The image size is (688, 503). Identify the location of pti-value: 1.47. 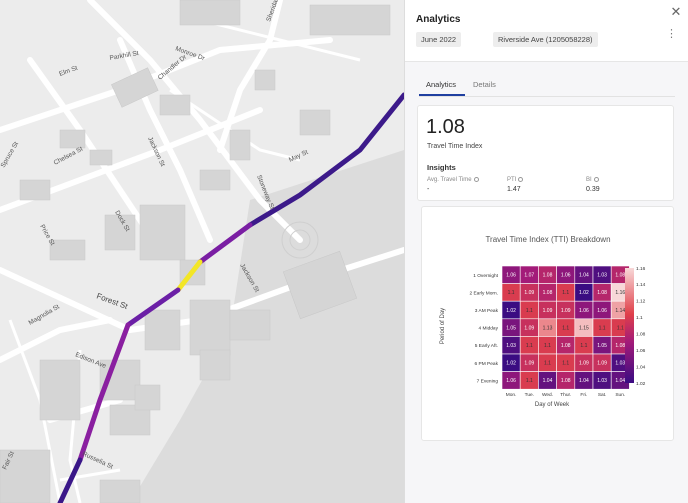
(514, 189).